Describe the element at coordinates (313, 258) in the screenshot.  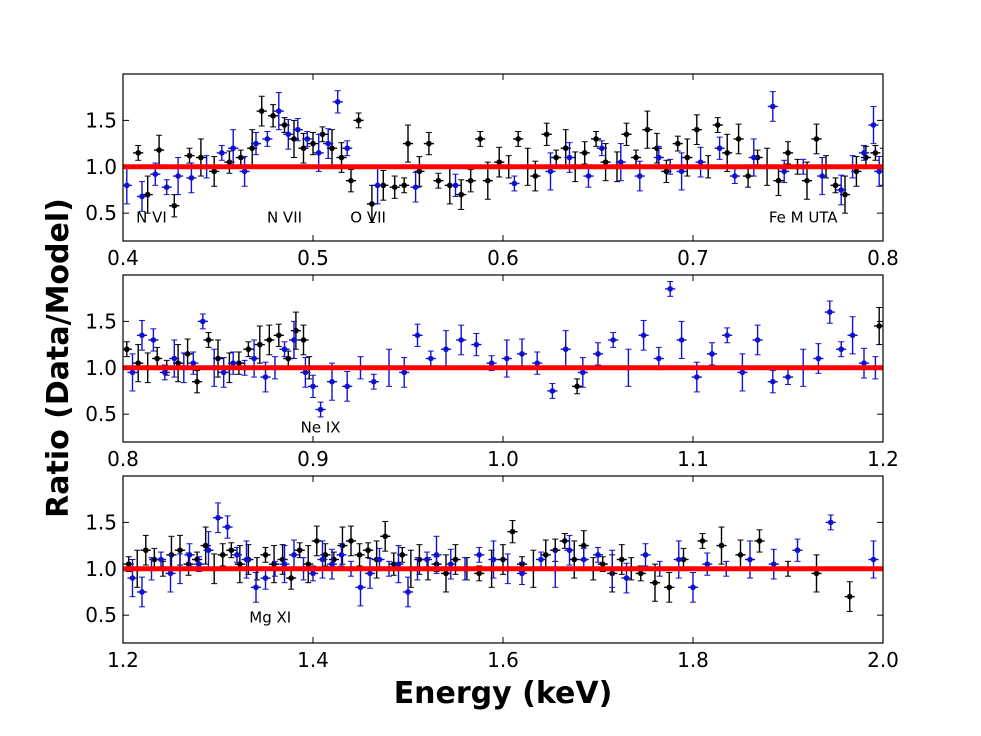
I see `x-tick-label: 0.5` at that location.